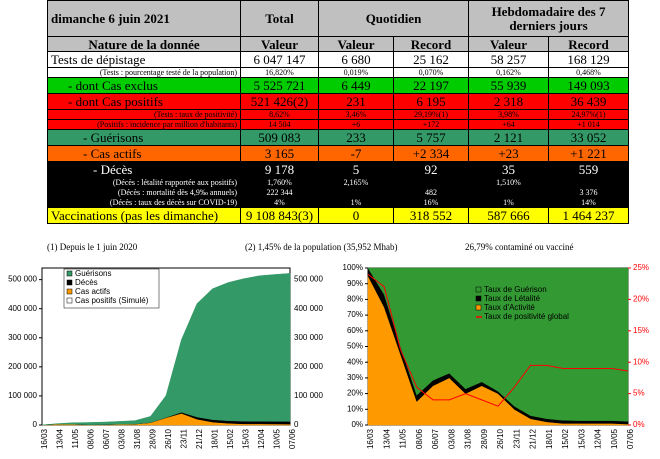 This screenshot has height=459, width=660. What do you see at coordinates (91, 438) in the screenshot?
I see `x-tick-label: 08/06` at bounding box center [91, 438].